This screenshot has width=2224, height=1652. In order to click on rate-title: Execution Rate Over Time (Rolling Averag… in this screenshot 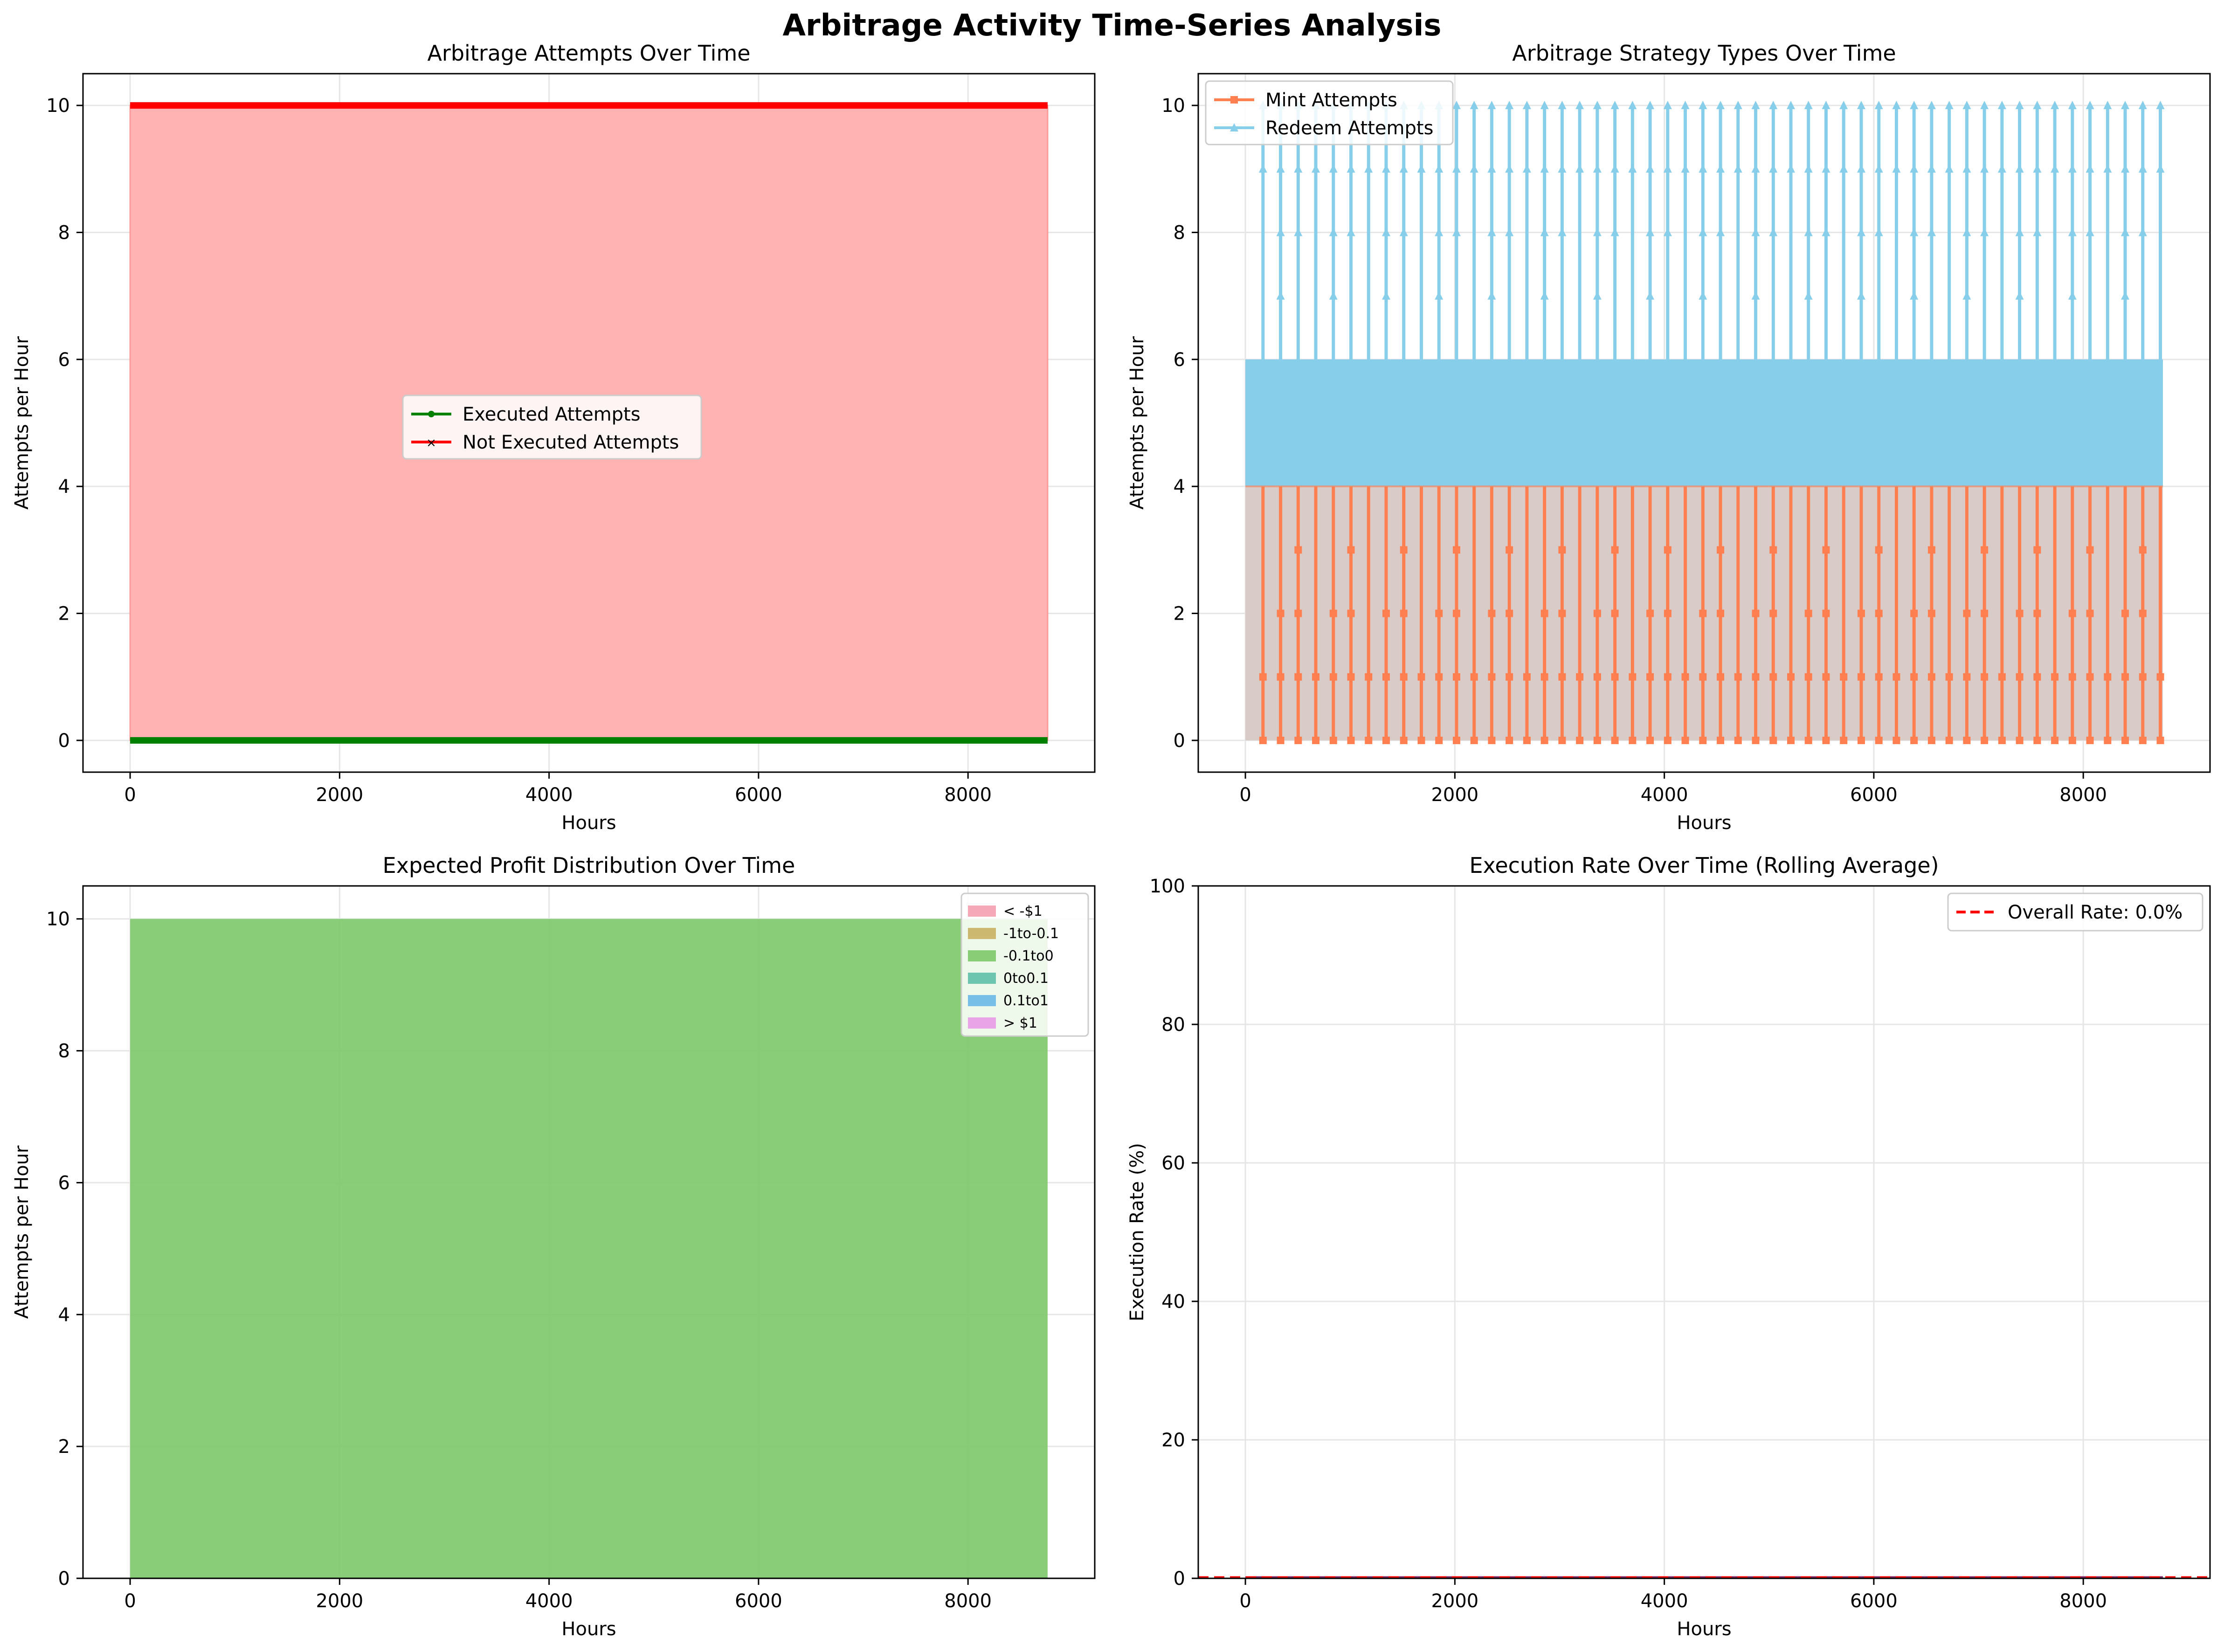, I will do `click(1704, 865)`.